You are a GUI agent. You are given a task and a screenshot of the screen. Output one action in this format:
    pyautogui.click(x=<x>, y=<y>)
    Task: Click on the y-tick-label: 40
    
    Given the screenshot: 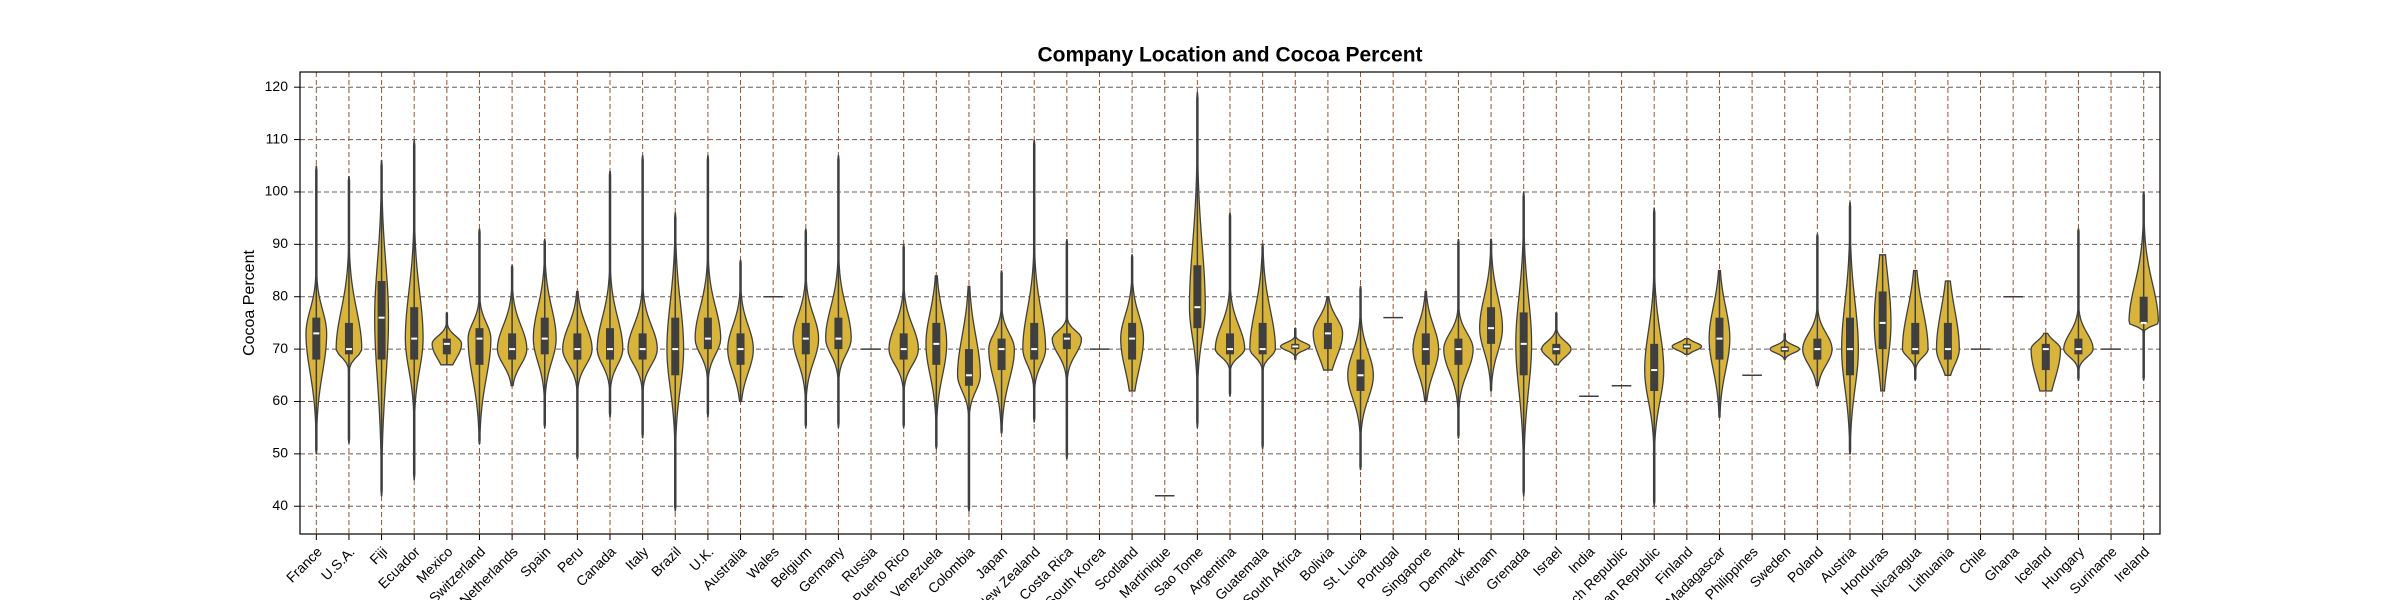 What is the action you would take?
    pyautogui.click(x=280, y=505)
    